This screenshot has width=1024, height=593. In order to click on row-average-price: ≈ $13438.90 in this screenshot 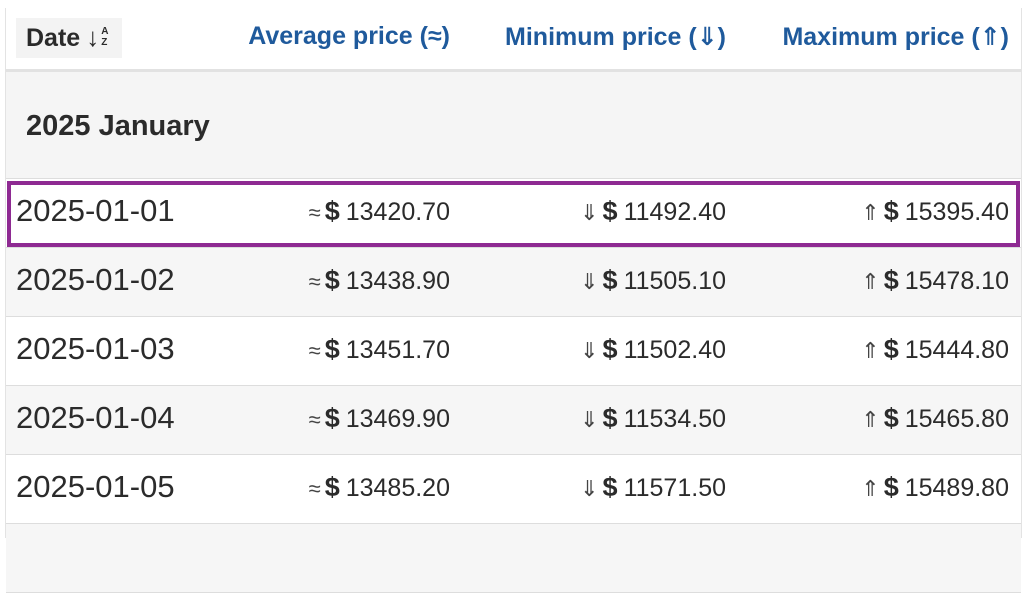, I will do `click(379, 280)`.